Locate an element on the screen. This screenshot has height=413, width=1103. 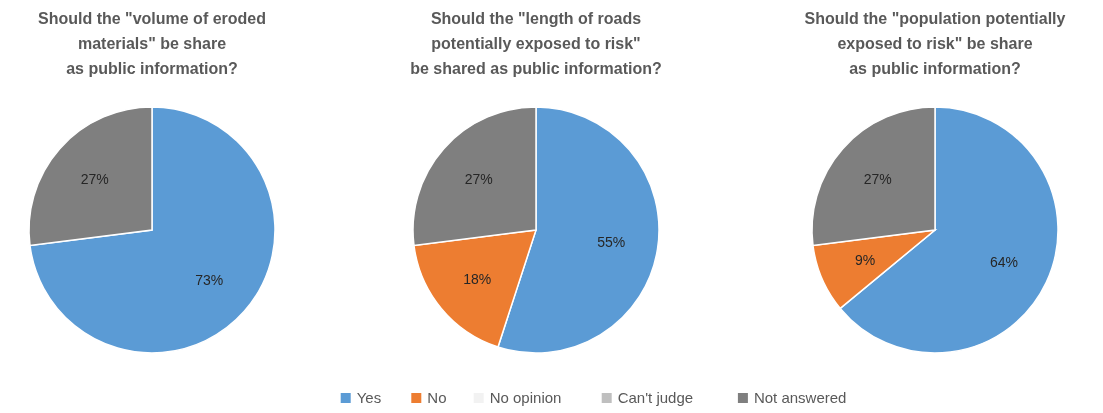
legend-label: No is located at coordinates (437, 398).